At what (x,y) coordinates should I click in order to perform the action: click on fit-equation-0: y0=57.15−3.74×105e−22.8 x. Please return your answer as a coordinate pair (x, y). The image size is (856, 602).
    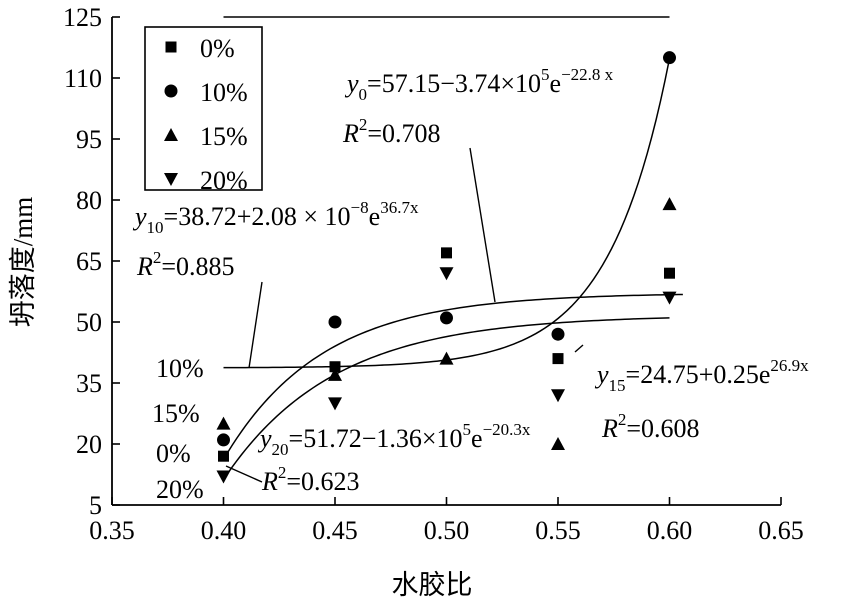
    Looking at the image, I should click on (479, 84).